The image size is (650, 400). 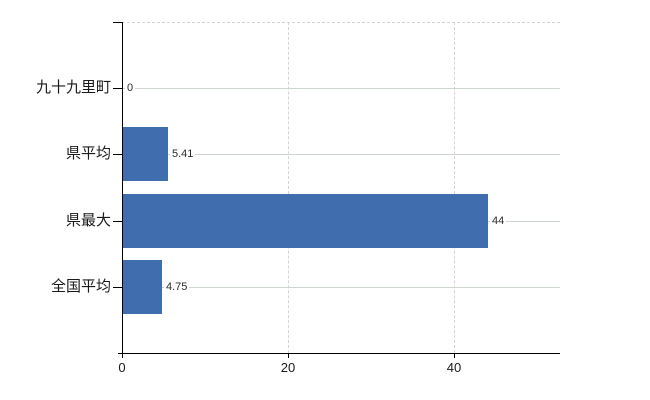 I want to click on value-label: 44, so click(x=498, y=221).